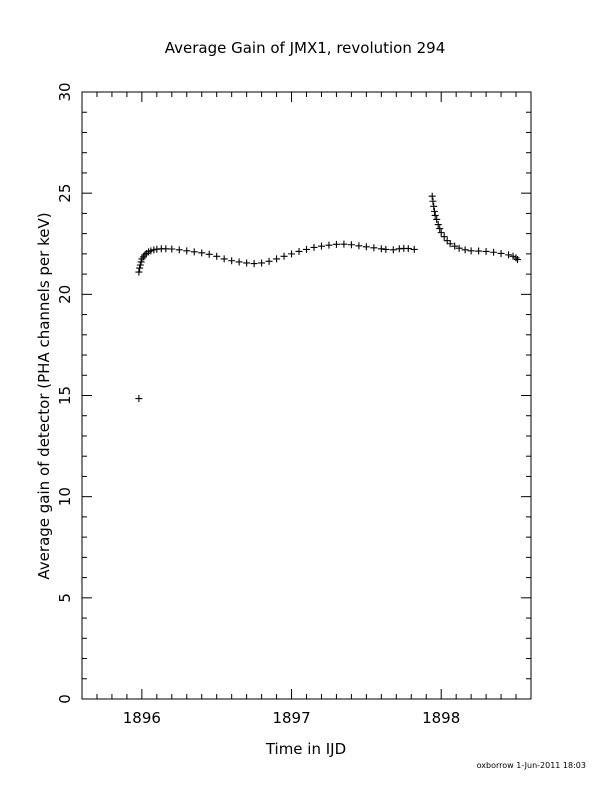  Describe the element at coordinates (65, 91) in the screenshot. I see `y-tick-label: 30` at that location.